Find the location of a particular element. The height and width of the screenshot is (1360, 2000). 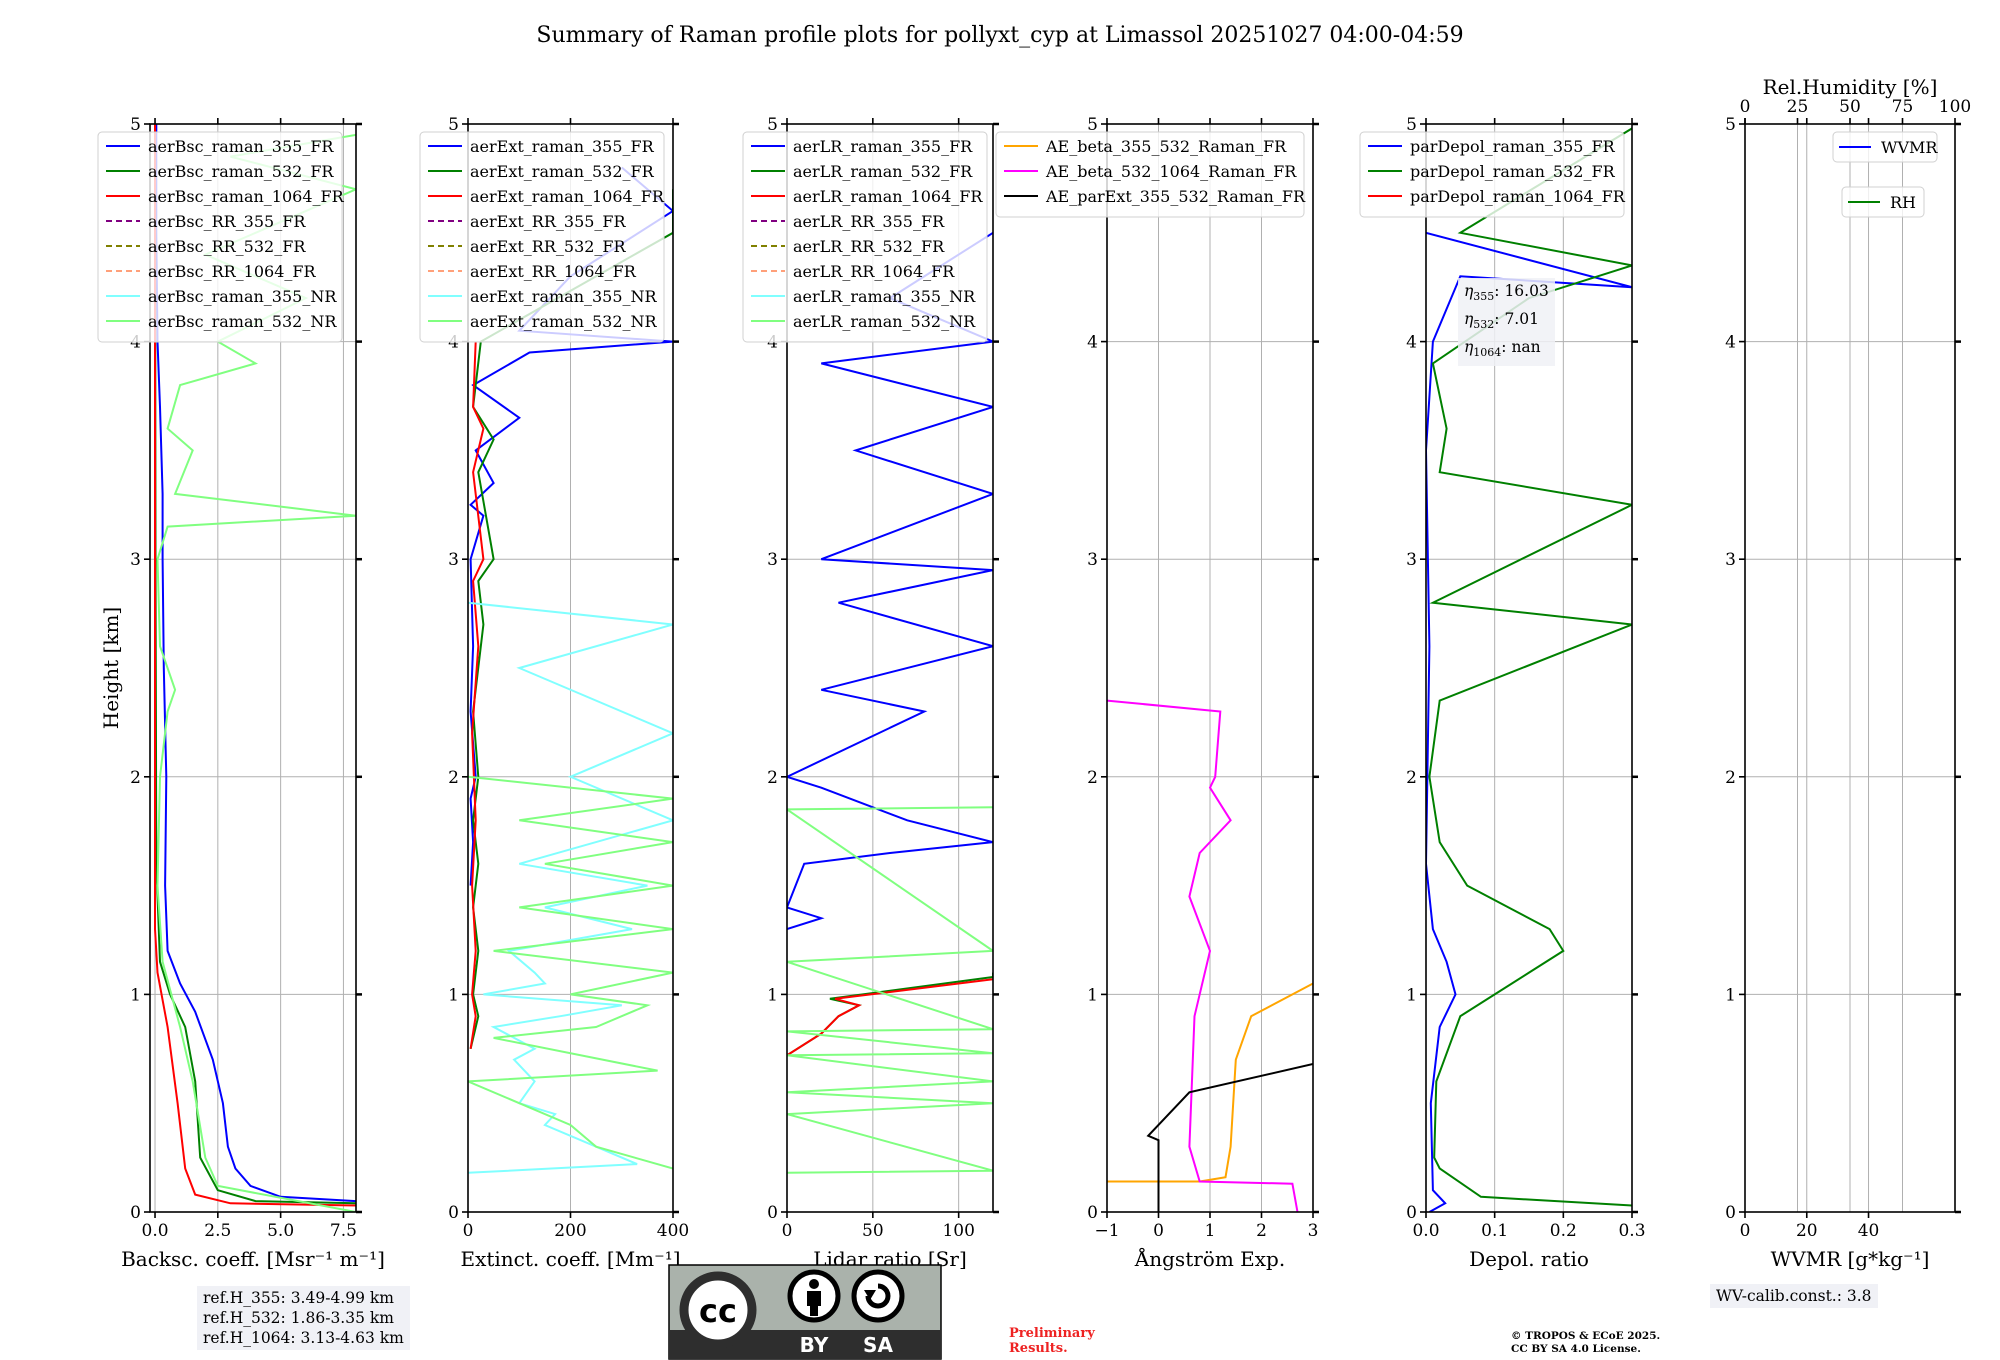

legend-wvmr: WVMR is located at coordinates (1885, 147).